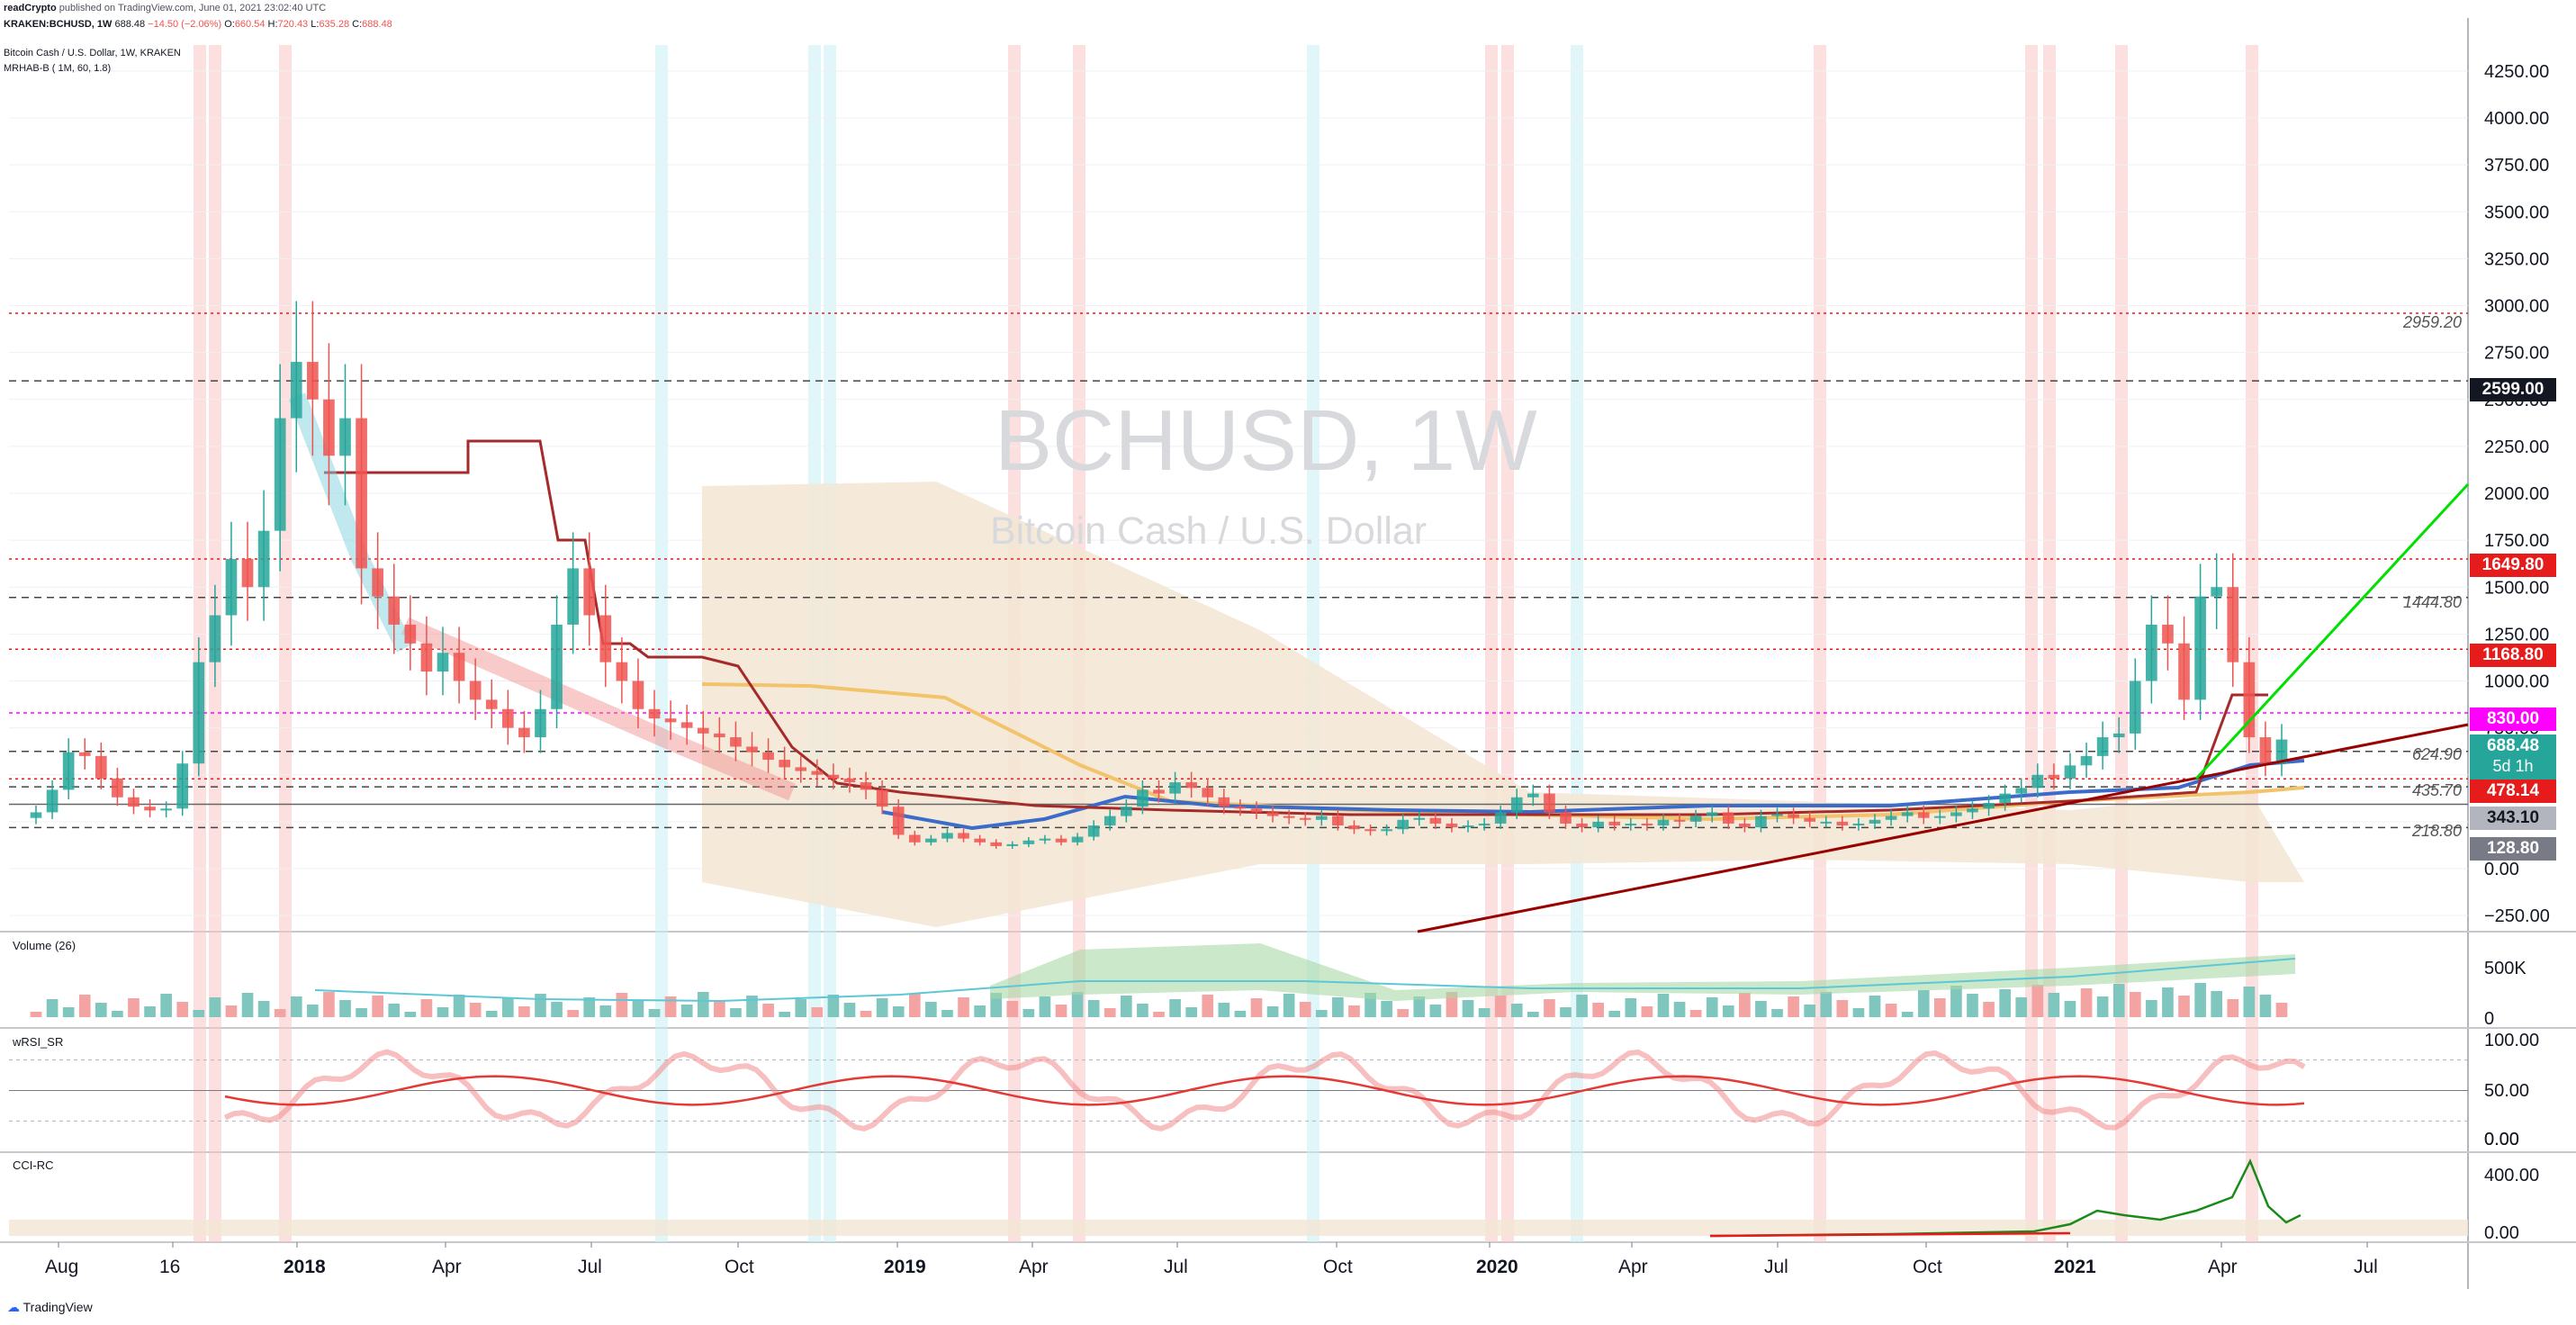 Image resolution: width=2576 pixels, height=1325 pixels. Describe the element at coordinates (92, 53) in the screenshot. I see `legend-title: Bitcoin Cash / U.S. Dollar, 1W, KRAKEN` at that location.